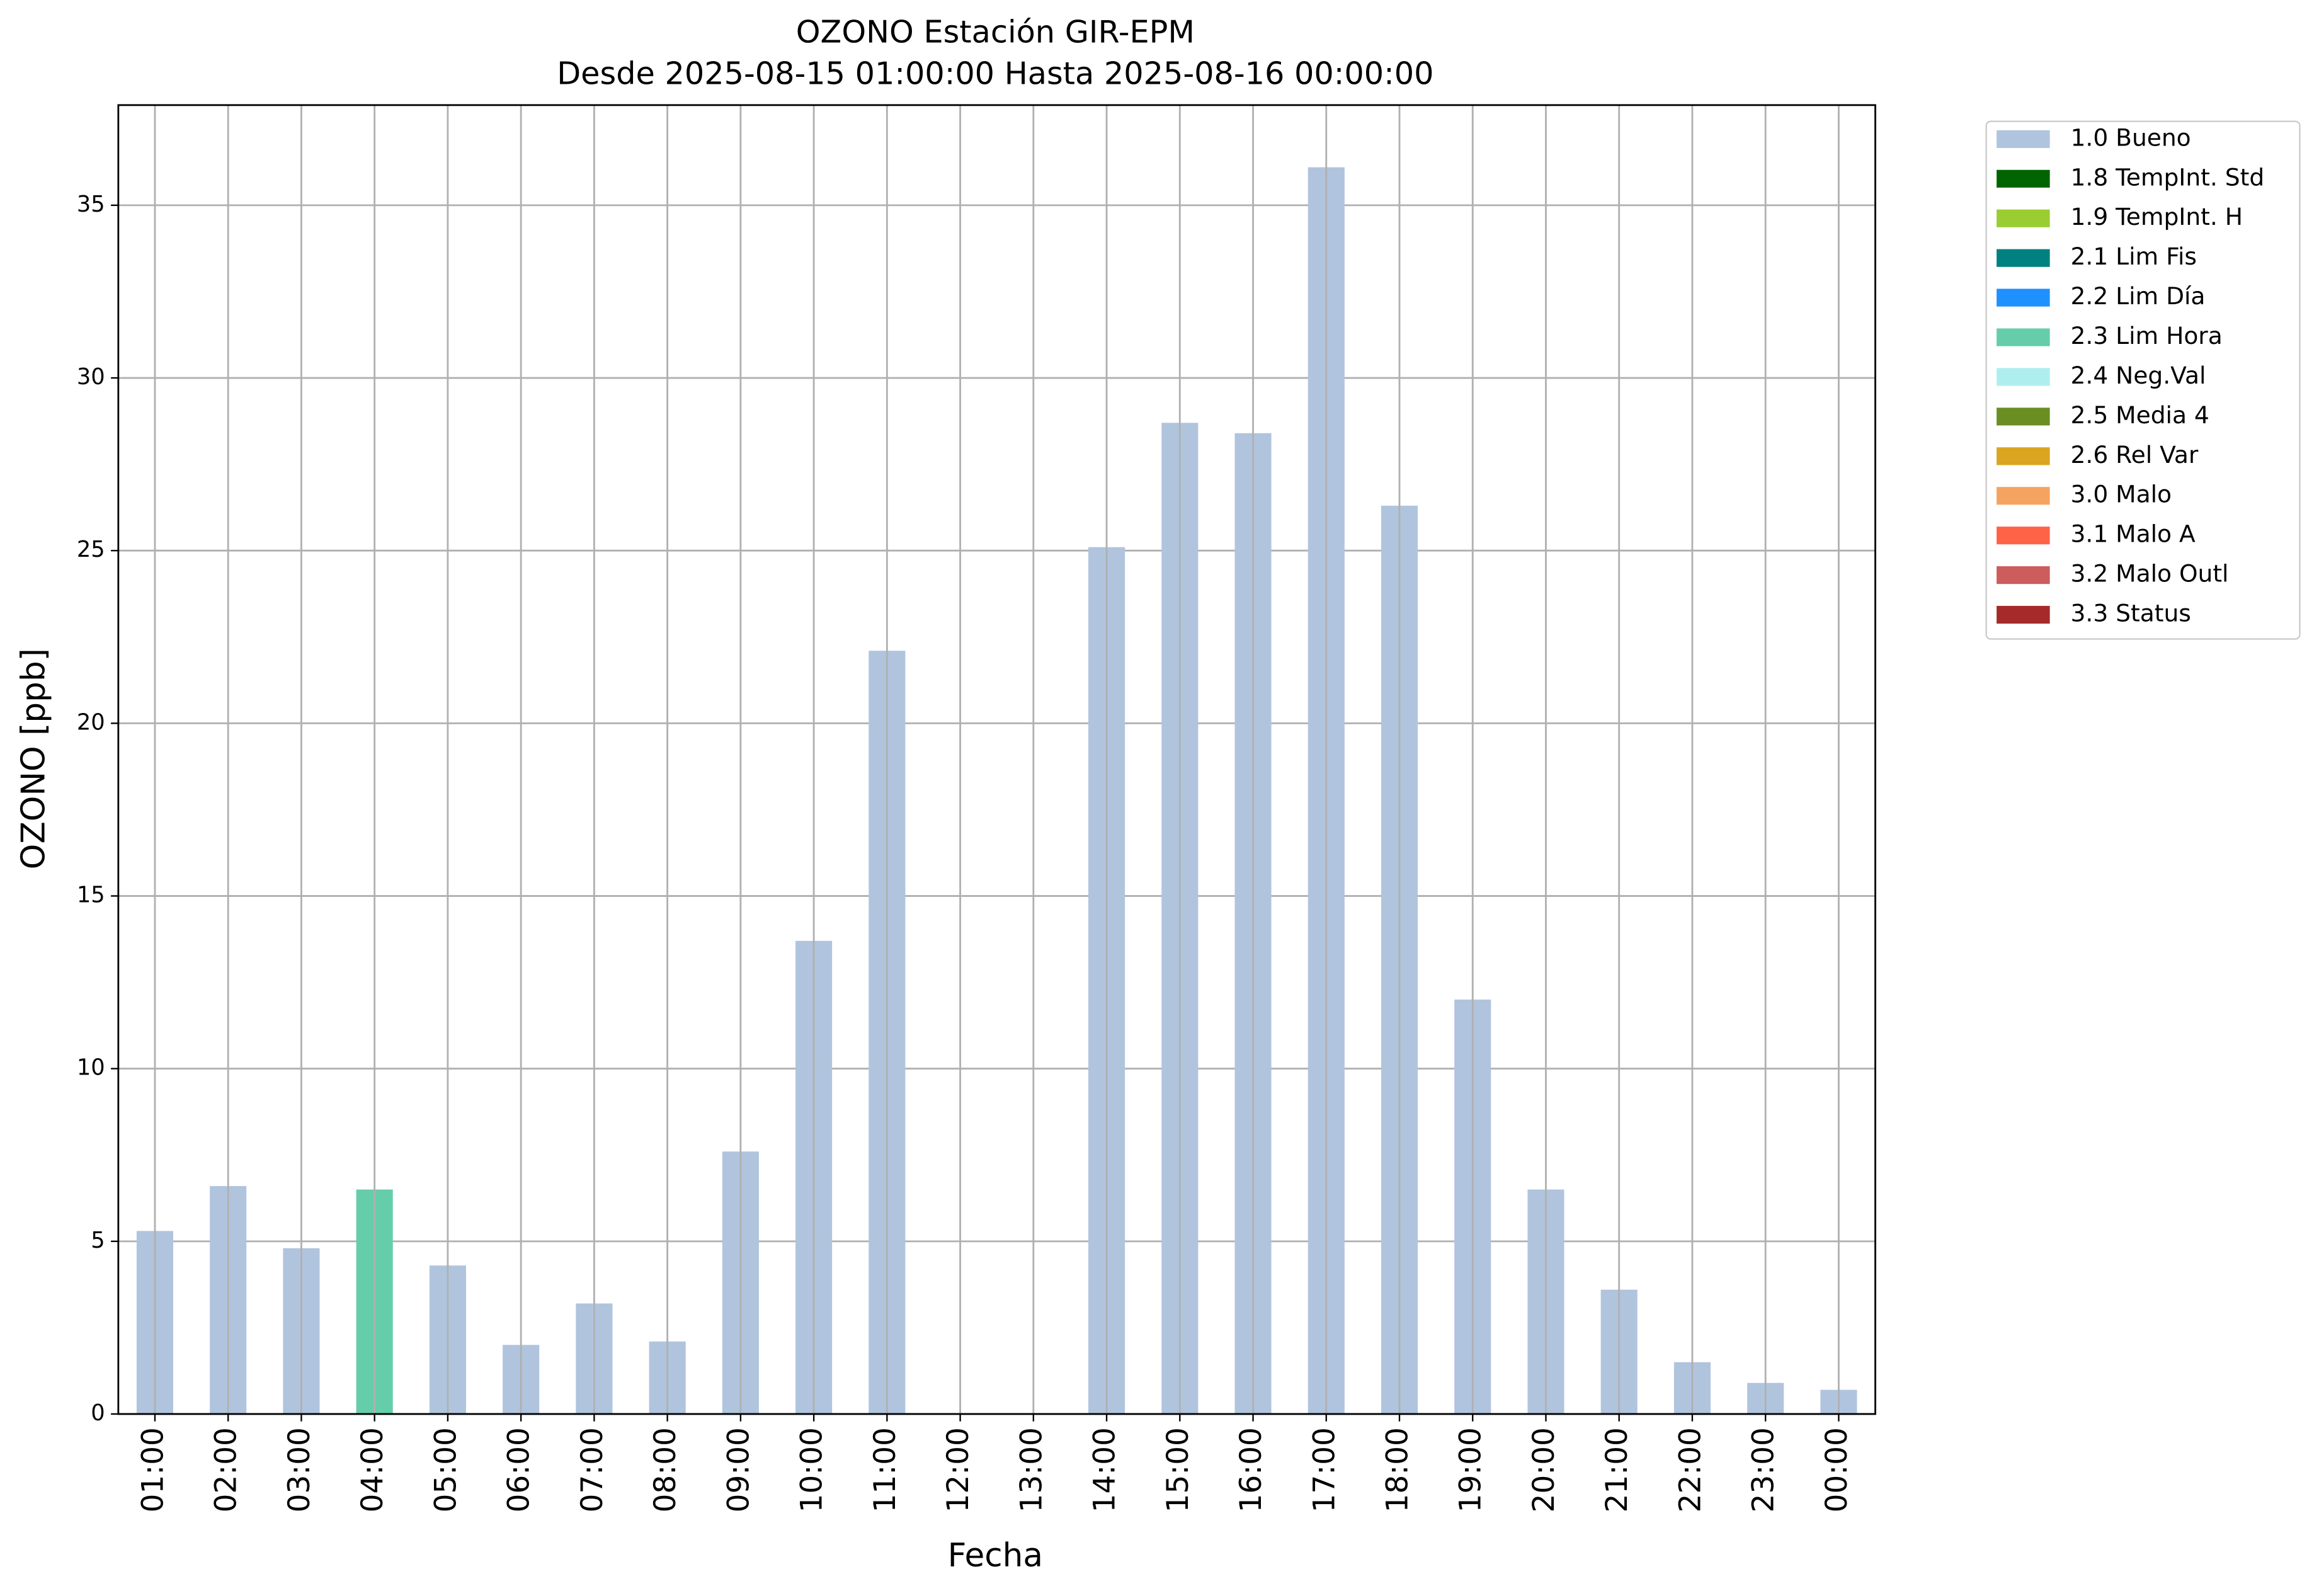 The image size is (2319, 1596). What do you see at coordinates (2138, 375) in the screenshot?
I see `legend-label: 2.4 Neg.Val` at bounding box center [2138, 375].